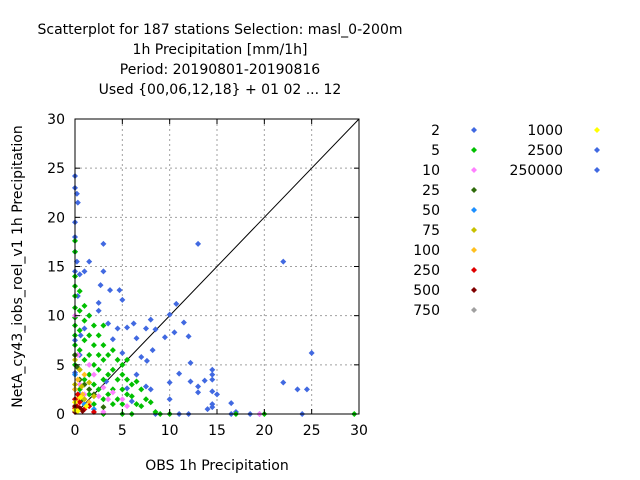 This screenshot has width=640, height=480. Describe the element at coordinates (426, 291) in the screenshot. I see `legend-label: 500` at that location.